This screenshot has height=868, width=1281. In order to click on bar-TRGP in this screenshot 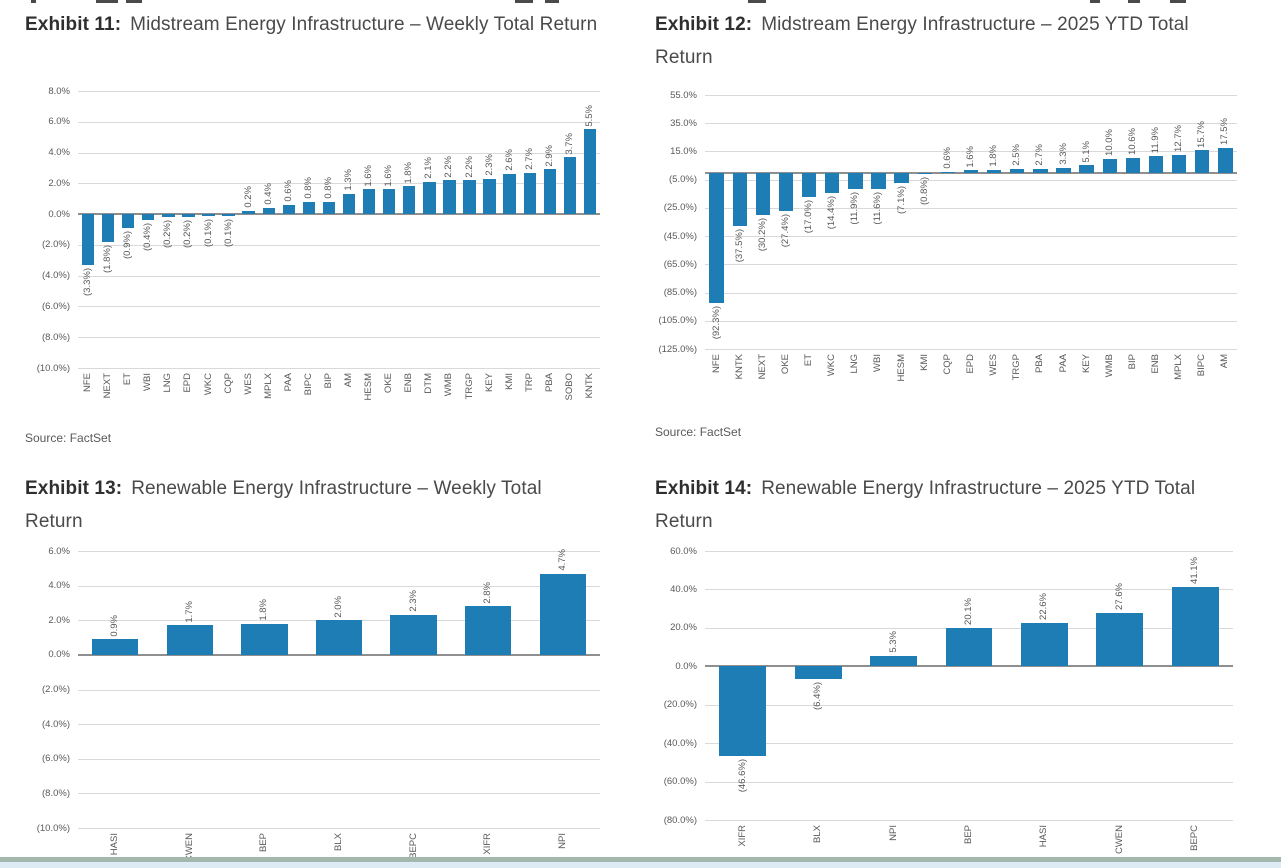, I will do `click(469, 197)`.